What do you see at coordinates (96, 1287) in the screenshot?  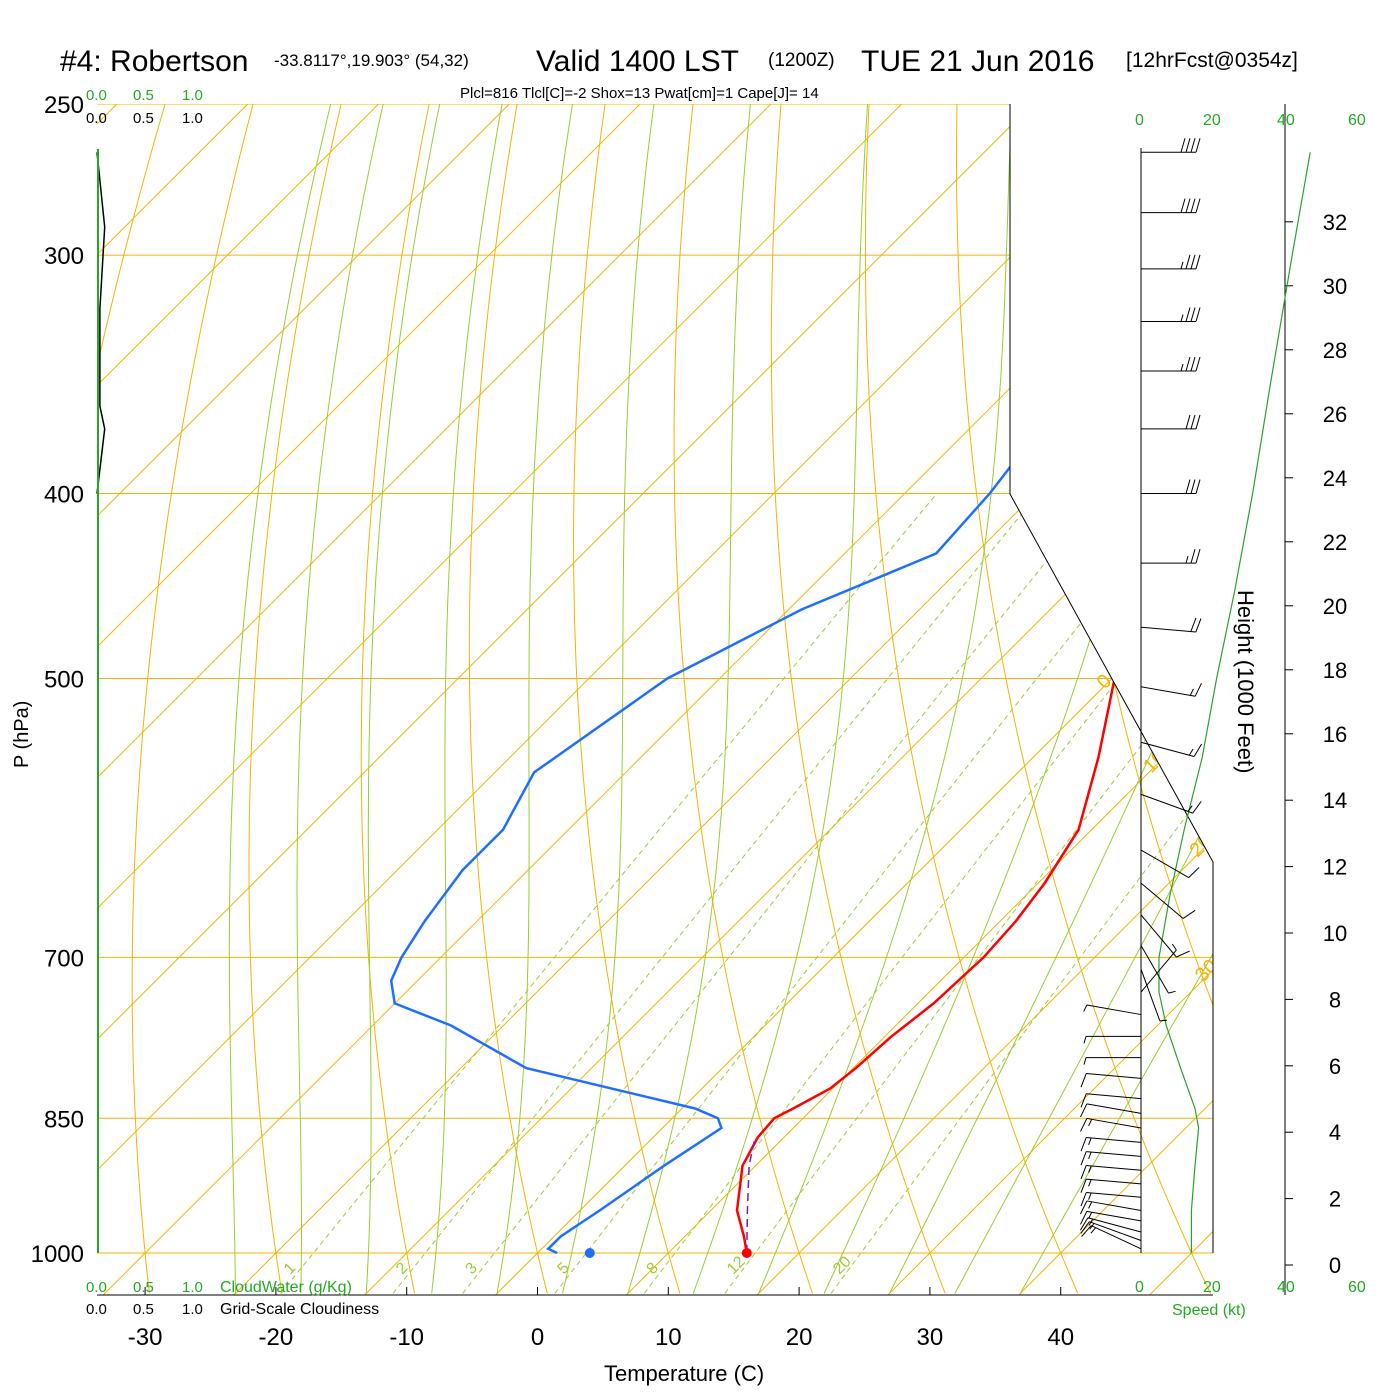 I see `cloud-scale-bottom-green-0: 0.0` at bounding box center [96, 1287].